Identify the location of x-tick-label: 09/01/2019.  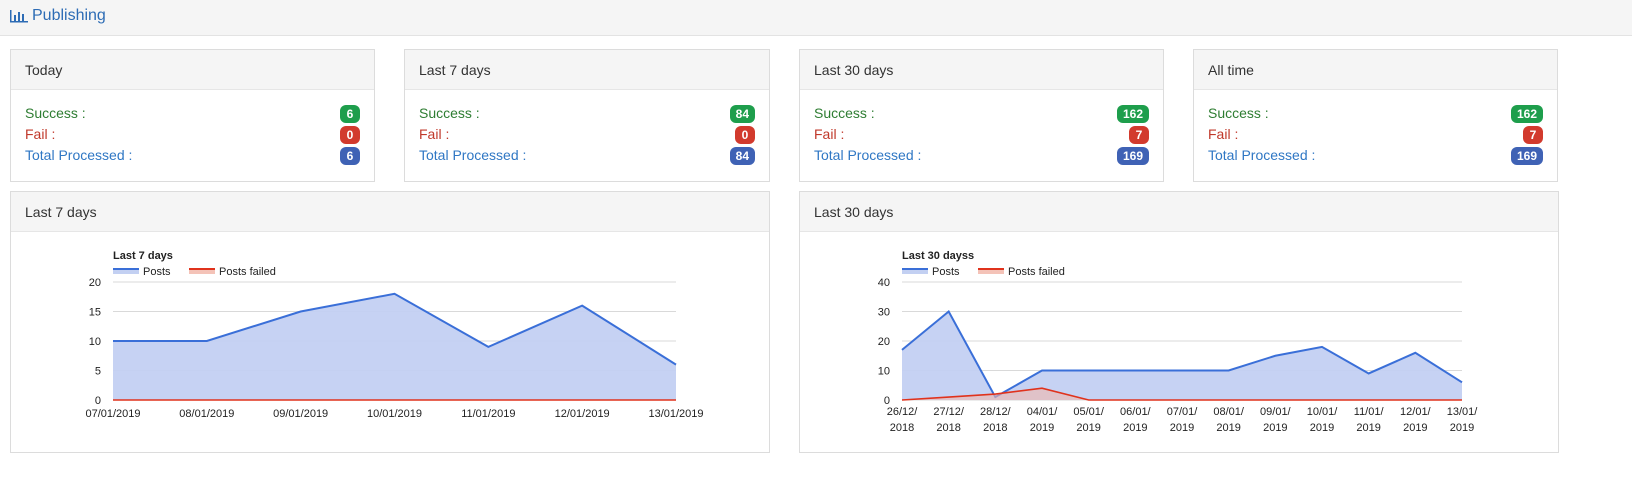
(300, 414).